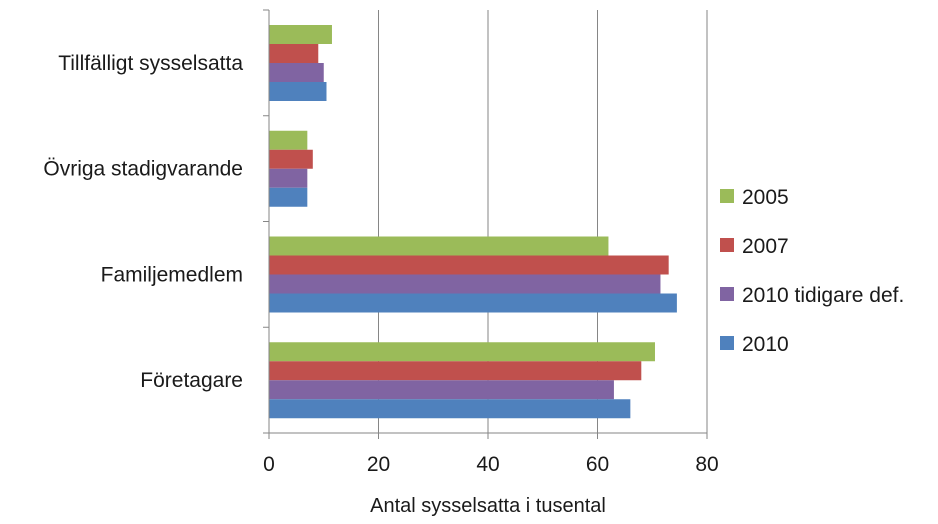 The image size is (938, 524). Describe the element at coordinates (172, 274) in the screenshot. I see `category-label: Familjemedlem` at that location.